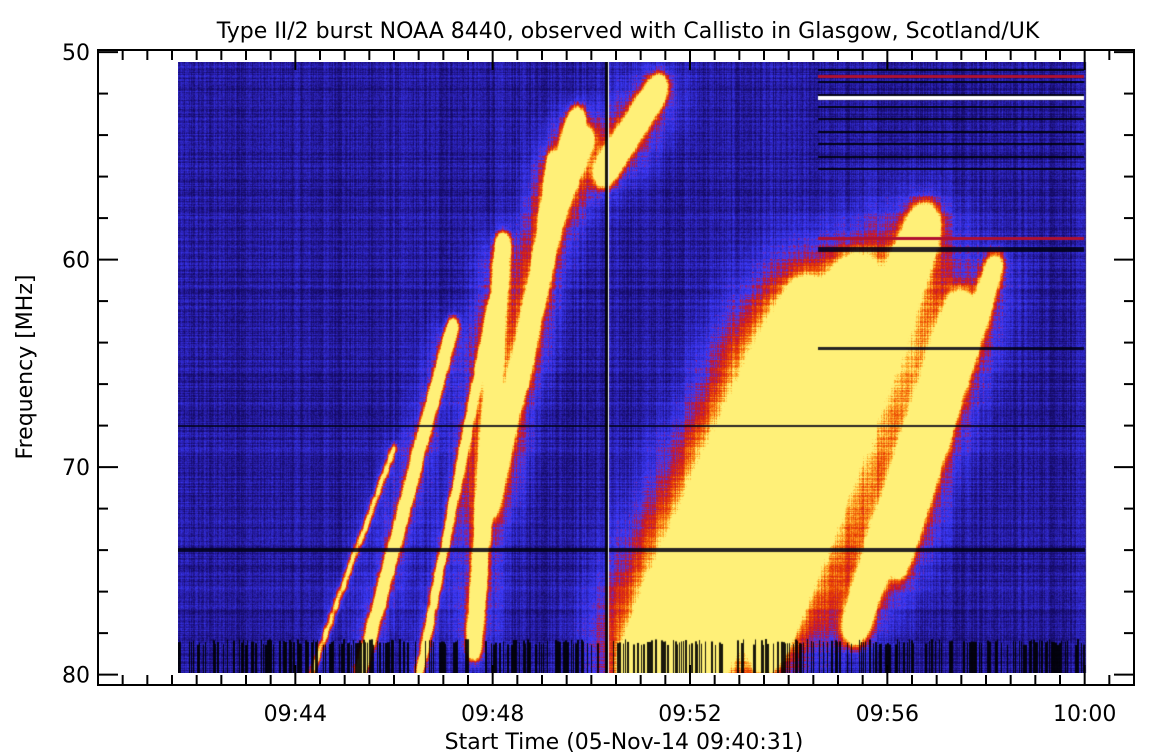  What do you see at coordinates (887, 714) in the screenshot?
I see `x-tick-label: 09:56` at bounding box center [887, 714].